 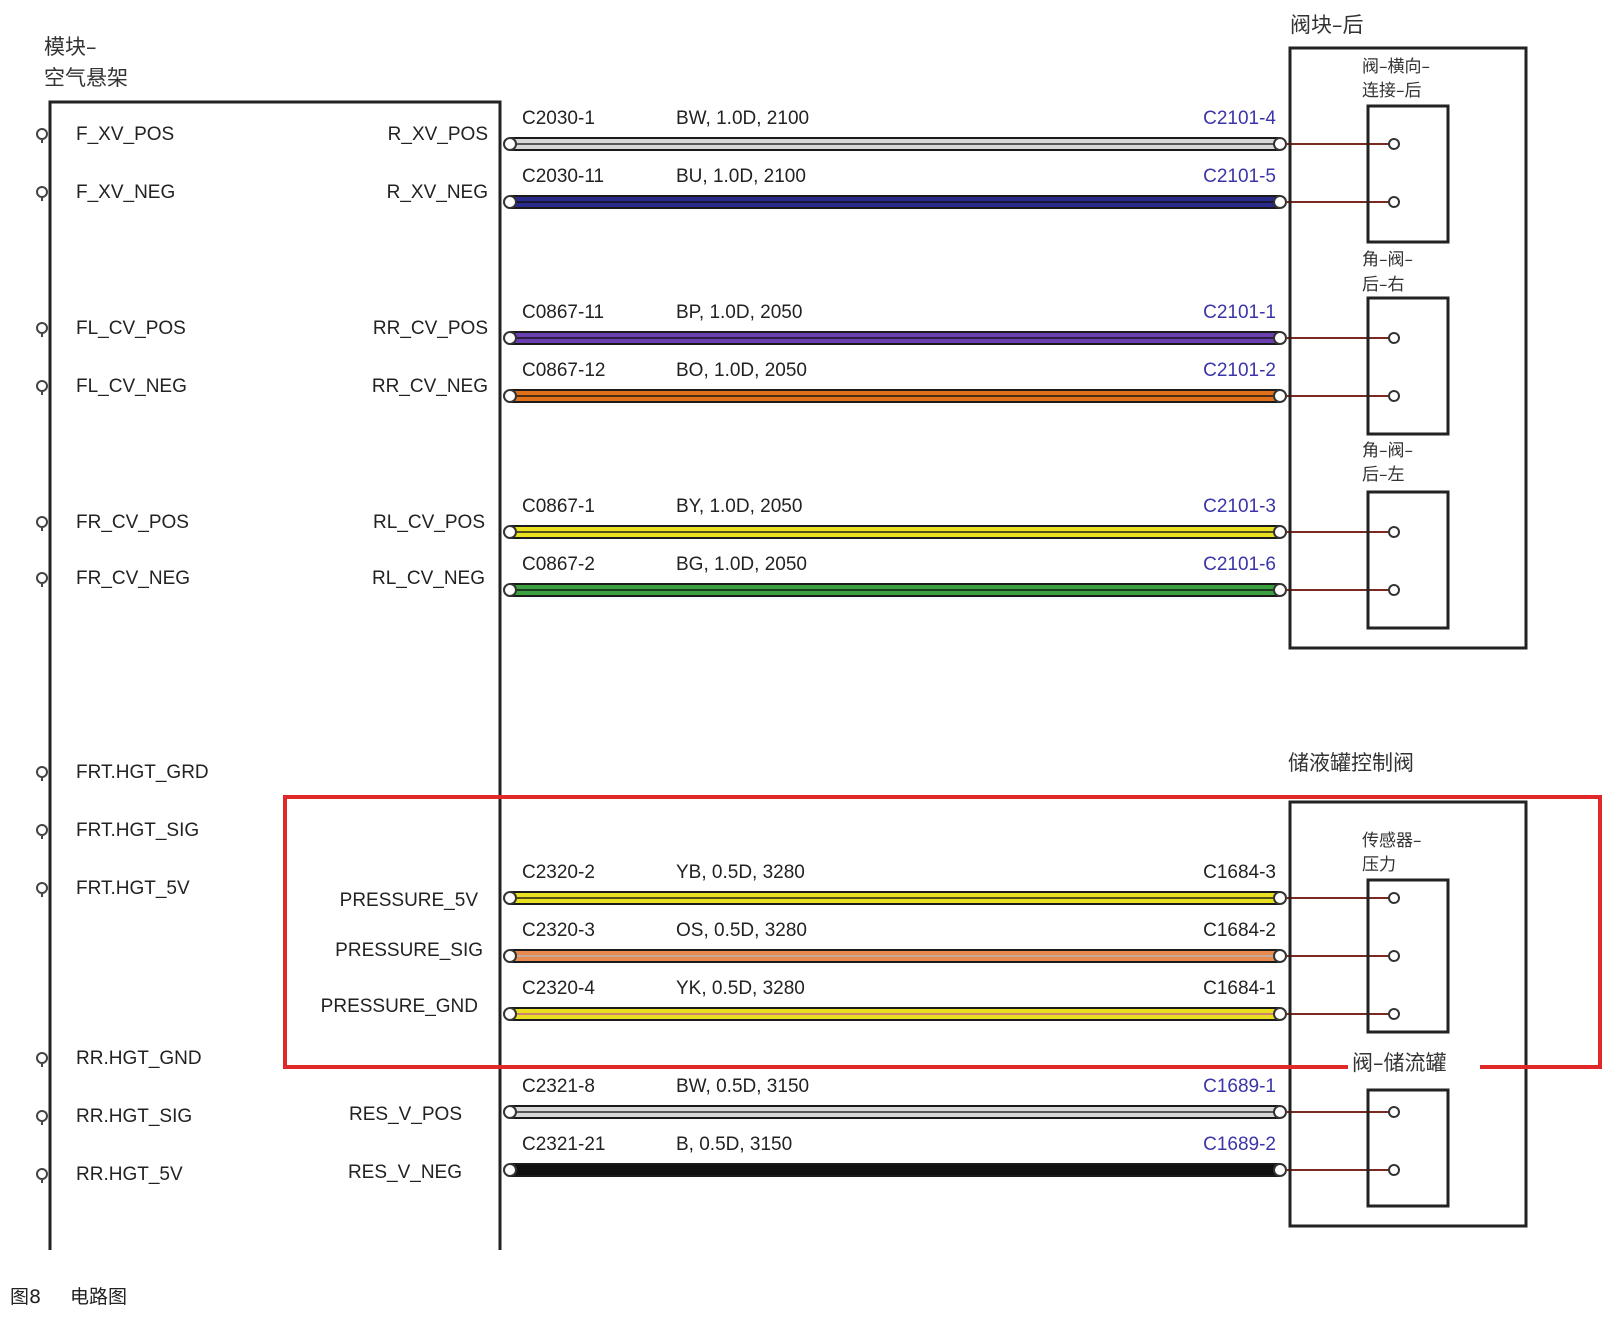 What do you see at coordinates (739, 312) in the screenshot?
I see `wire-spec: BP, 1.0D, 2050` at bounding box center [739, 312].